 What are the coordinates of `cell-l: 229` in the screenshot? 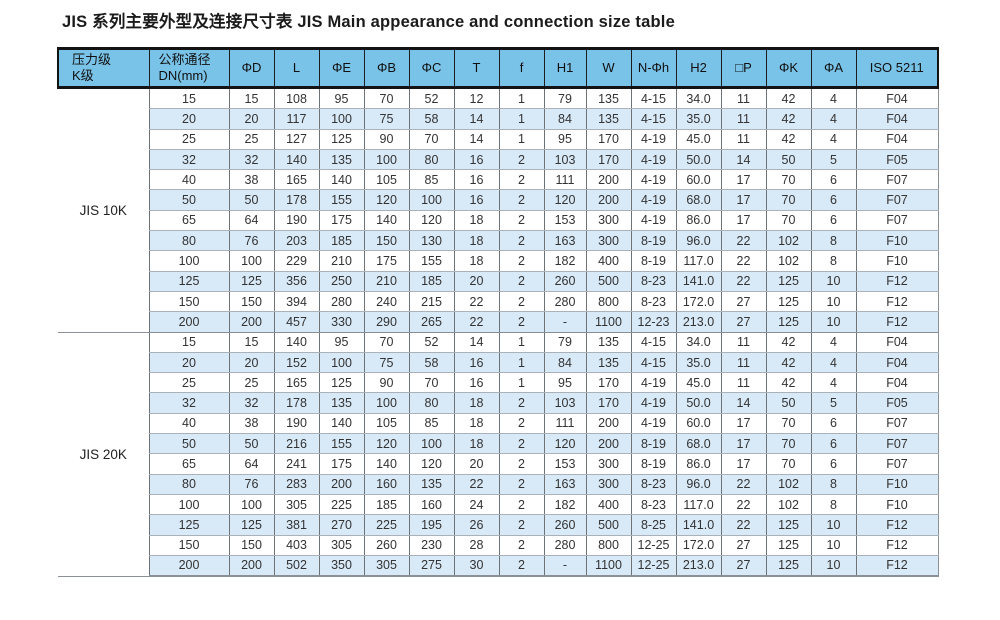 It's located at (296, 261).